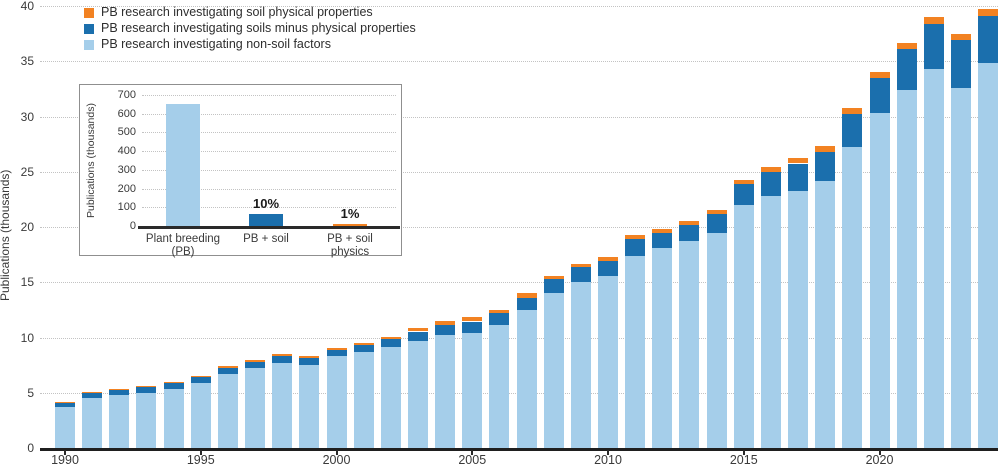 The height and width of the screenshot is (467, 1000). I want to click on bar-2002, so click(390, 224).